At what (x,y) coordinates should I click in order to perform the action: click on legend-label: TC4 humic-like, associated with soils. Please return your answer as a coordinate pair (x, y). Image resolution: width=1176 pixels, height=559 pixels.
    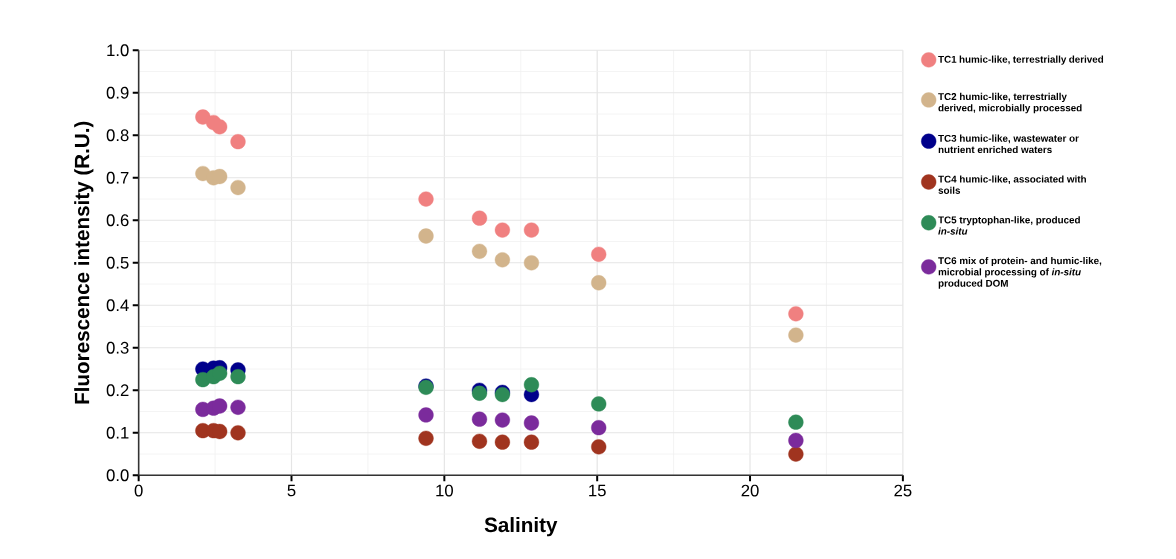
    Looking at the image, I should click on (1012, 184).